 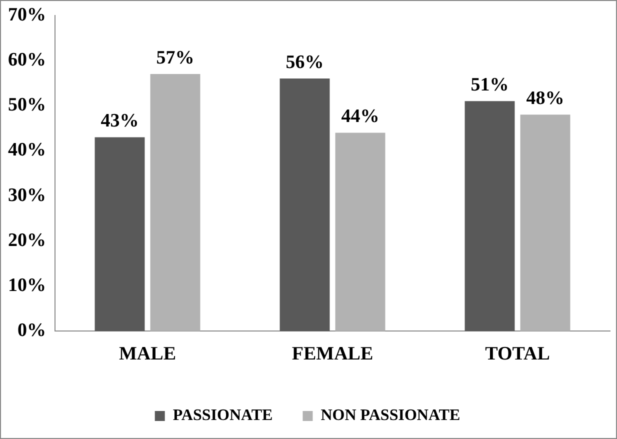 I want to click on x-tick-label: FEMALE, so click(x=333, y=354).